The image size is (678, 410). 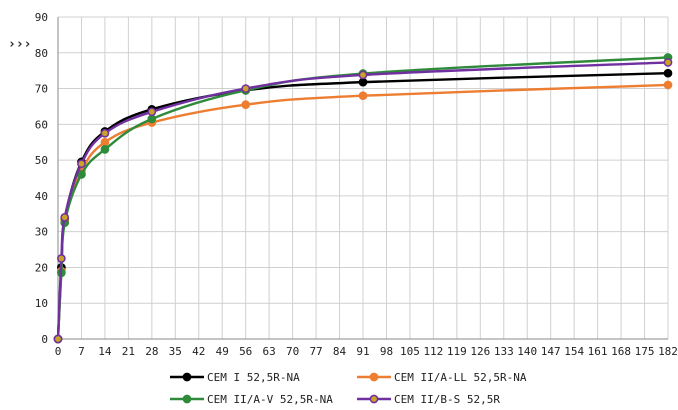 What do you see at coordinates (41, 124) in the screenshot?
I see `y-tick-label: 60` at bounding box center [41, 124].